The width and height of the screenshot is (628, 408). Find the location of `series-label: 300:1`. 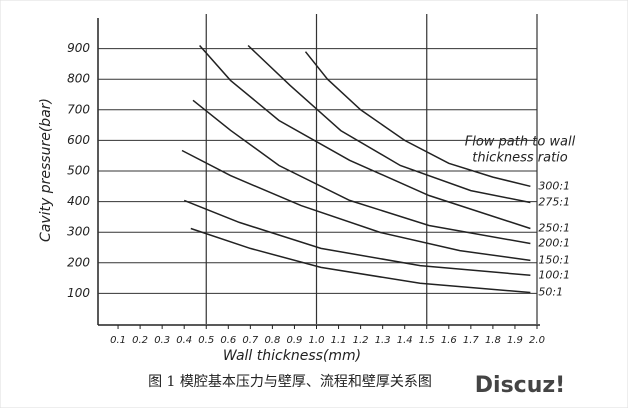

series-label: 300:1 is located at coordinates (554, 185).